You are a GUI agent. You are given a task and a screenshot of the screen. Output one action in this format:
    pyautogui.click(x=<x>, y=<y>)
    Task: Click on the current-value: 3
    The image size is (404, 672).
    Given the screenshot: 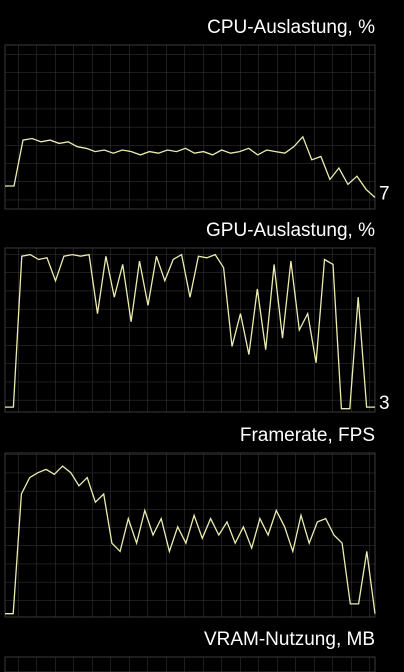 What is the action you would take?
    pyautogui.click(x=384, y=403)
    